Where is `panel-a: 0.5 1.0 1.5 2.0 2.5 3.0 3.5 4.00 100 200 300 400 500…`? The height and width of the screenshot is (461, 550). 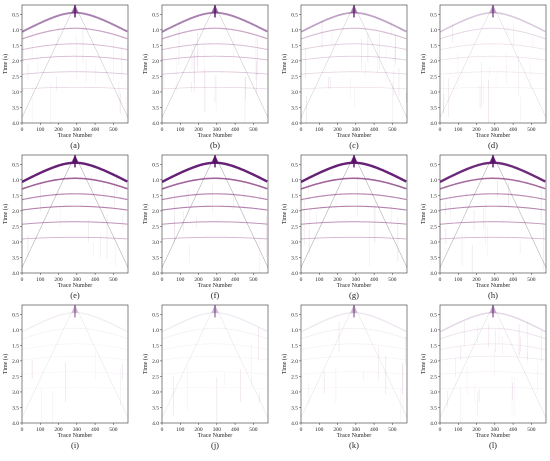
panel-a: 0.5 1.0 1.5 2.0 2.5 3.0 3.5 4.00 100 200 300 400 500… is located at coordinates (65, 77).